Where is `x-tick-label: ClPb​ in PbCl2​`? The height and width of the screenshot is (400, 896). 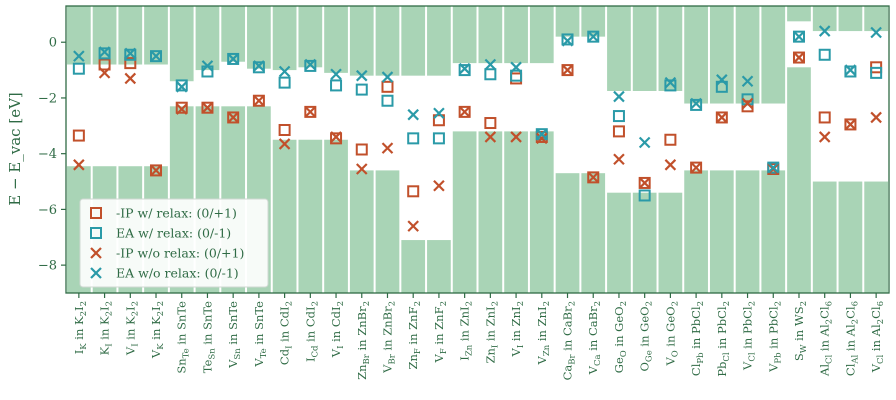
x-tick-label: ClPb​ in PbCl2​ is located at coordinates (697, 338).